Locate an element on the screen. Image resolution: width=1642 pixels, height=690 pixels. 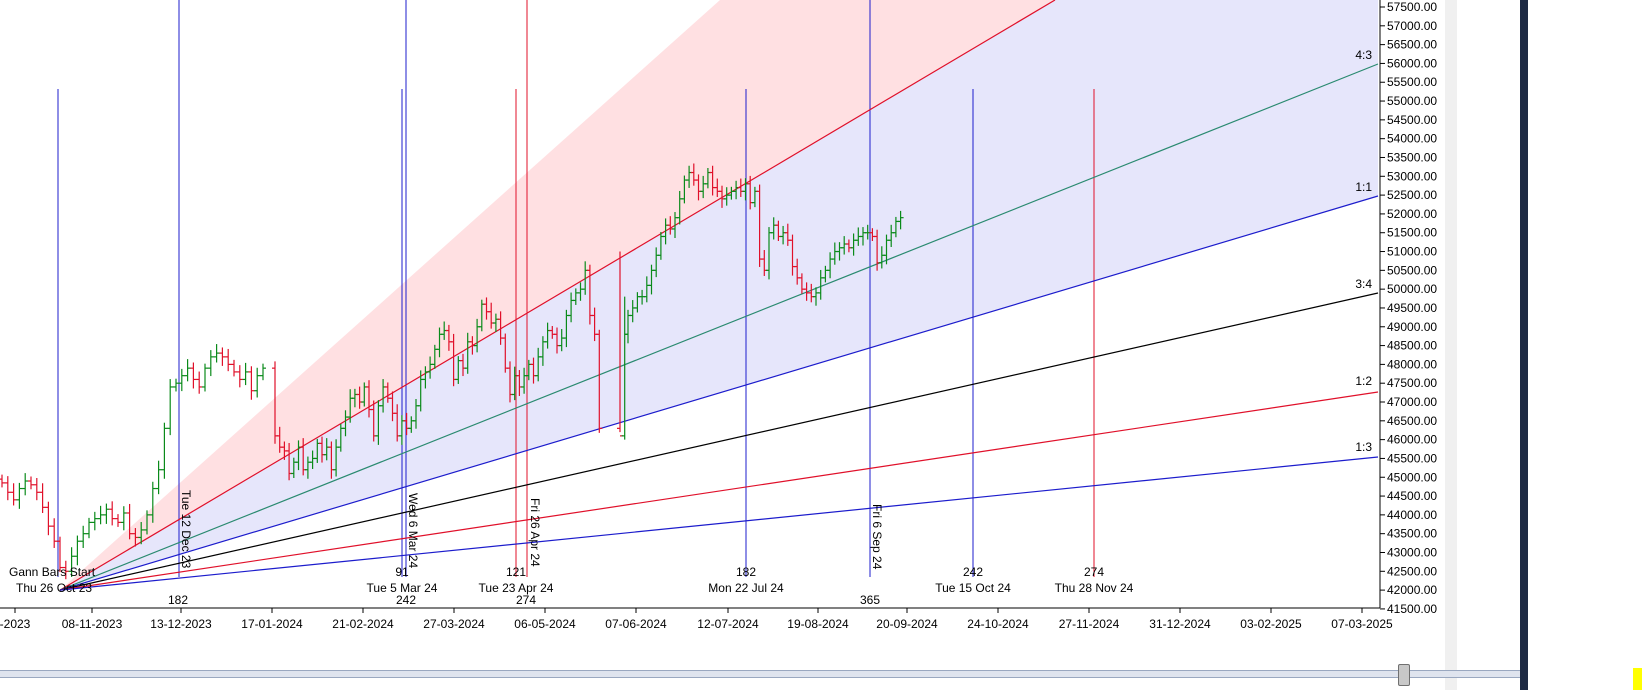
cycle-date-label: Tue 5 Mar 24 is located at coordinates (402, 588).